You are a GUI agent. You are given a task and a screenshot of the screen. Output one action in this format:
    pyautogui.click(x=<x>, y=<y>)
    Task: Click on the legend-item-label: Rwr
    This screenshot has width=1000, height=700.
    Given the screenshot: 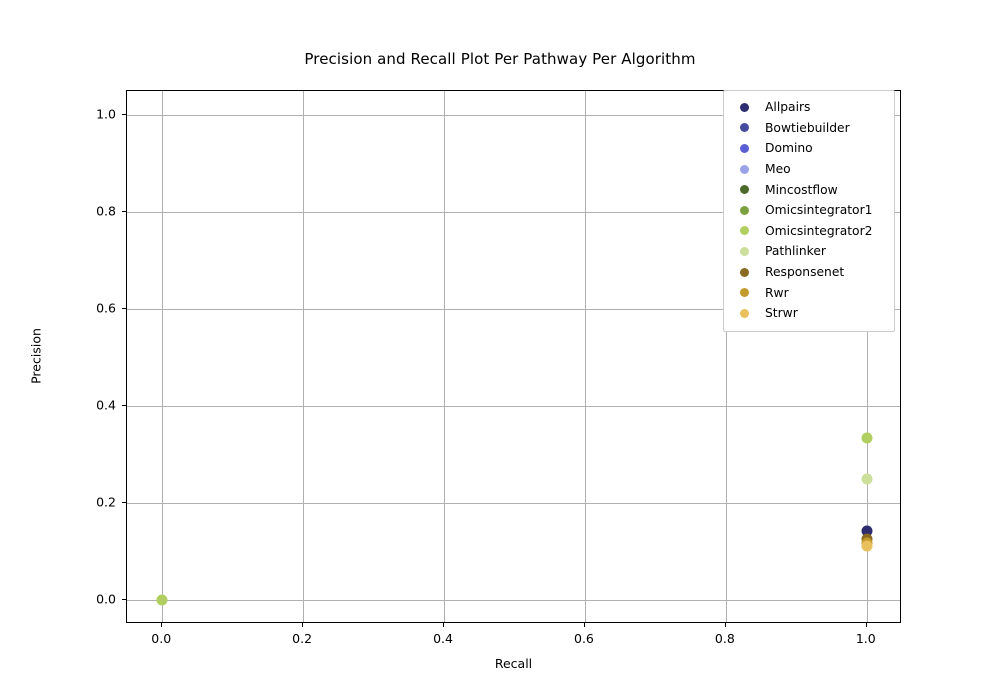 What is the action you would take?
    pyautogui.click(x=777, y=292)
    